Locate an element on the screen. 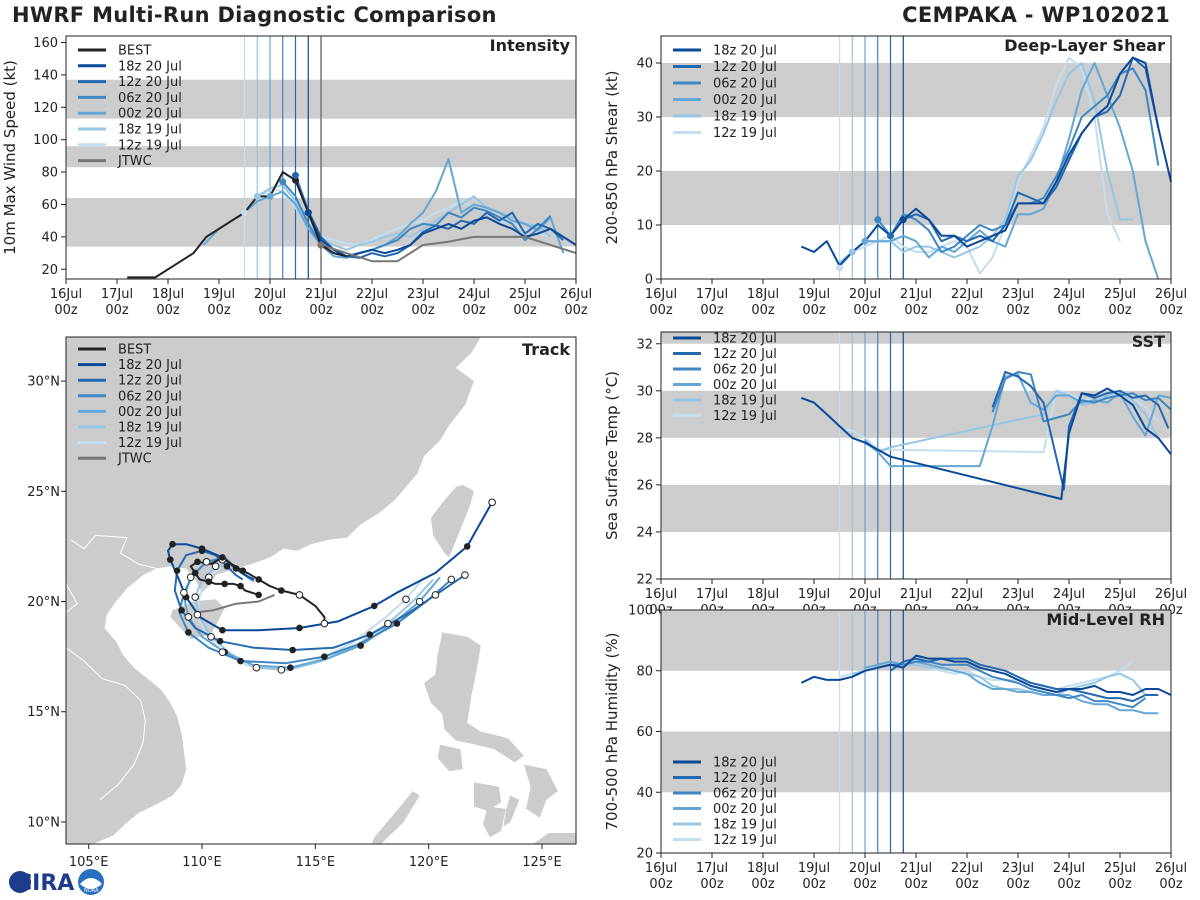 The height and width of the screenshot is (900, 1200). track-legend-label: JTWC is located at coordinates (134, 459).